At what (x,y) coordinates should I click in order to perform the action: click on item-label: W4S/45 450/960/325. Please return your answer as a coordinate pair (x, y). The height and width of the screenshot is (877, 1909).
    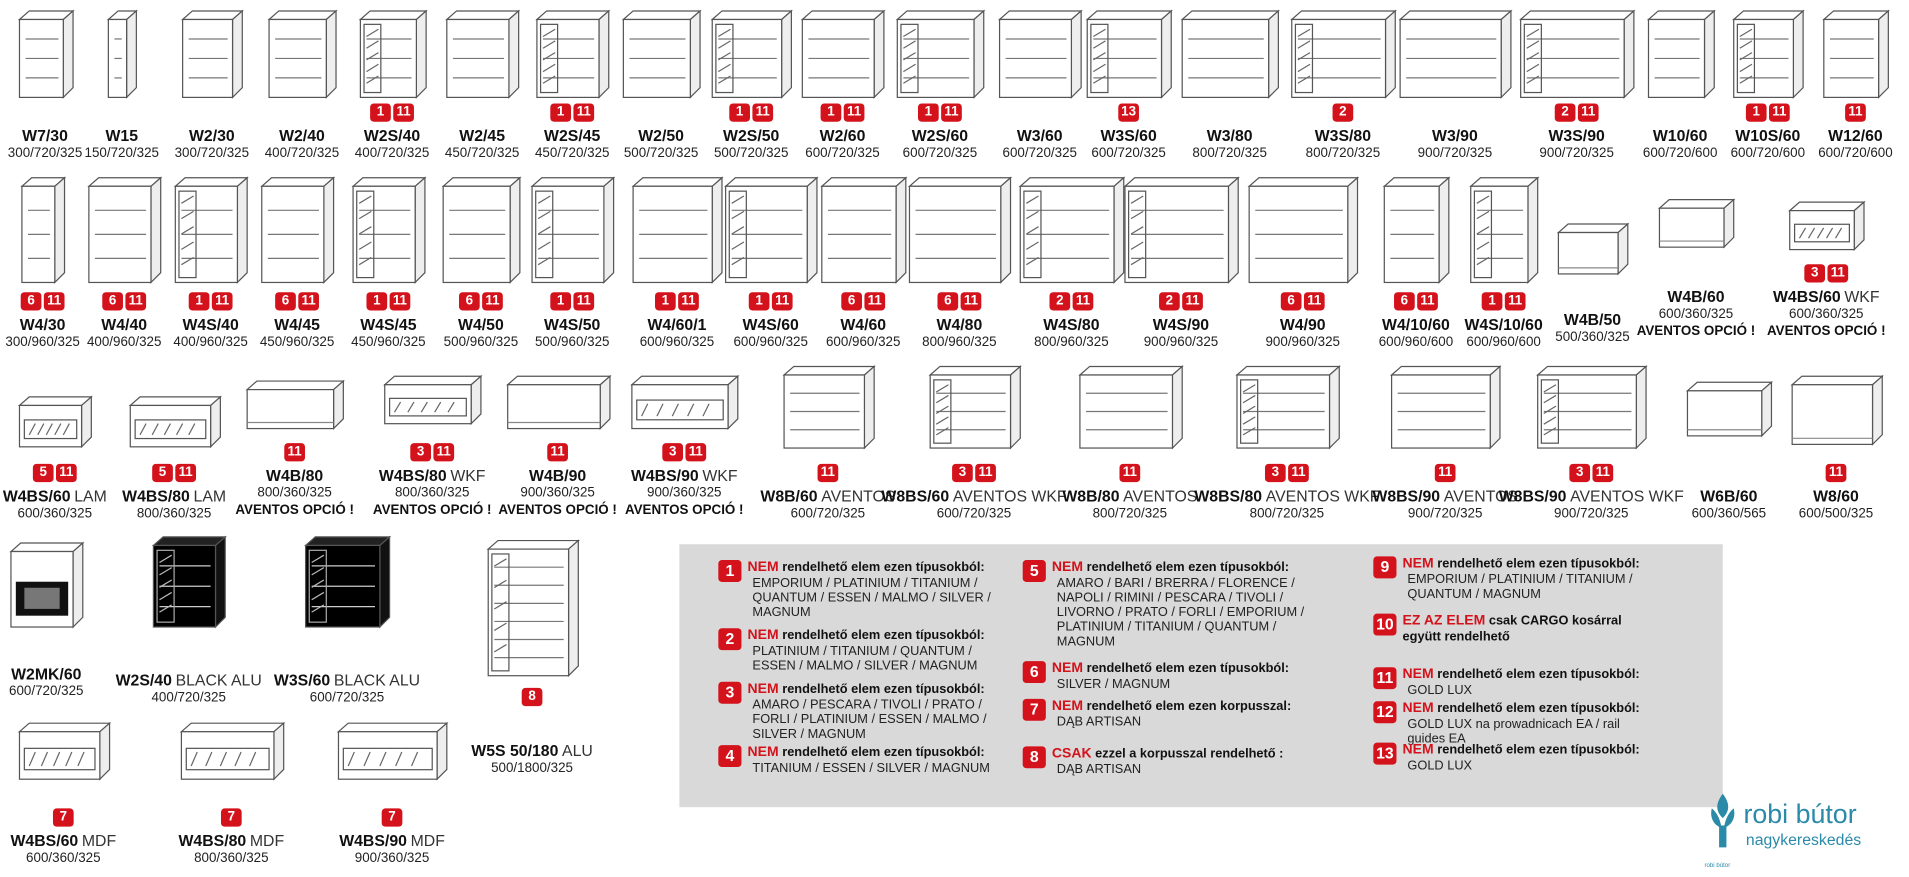
    Looking at the image, I should click on (388, 332).